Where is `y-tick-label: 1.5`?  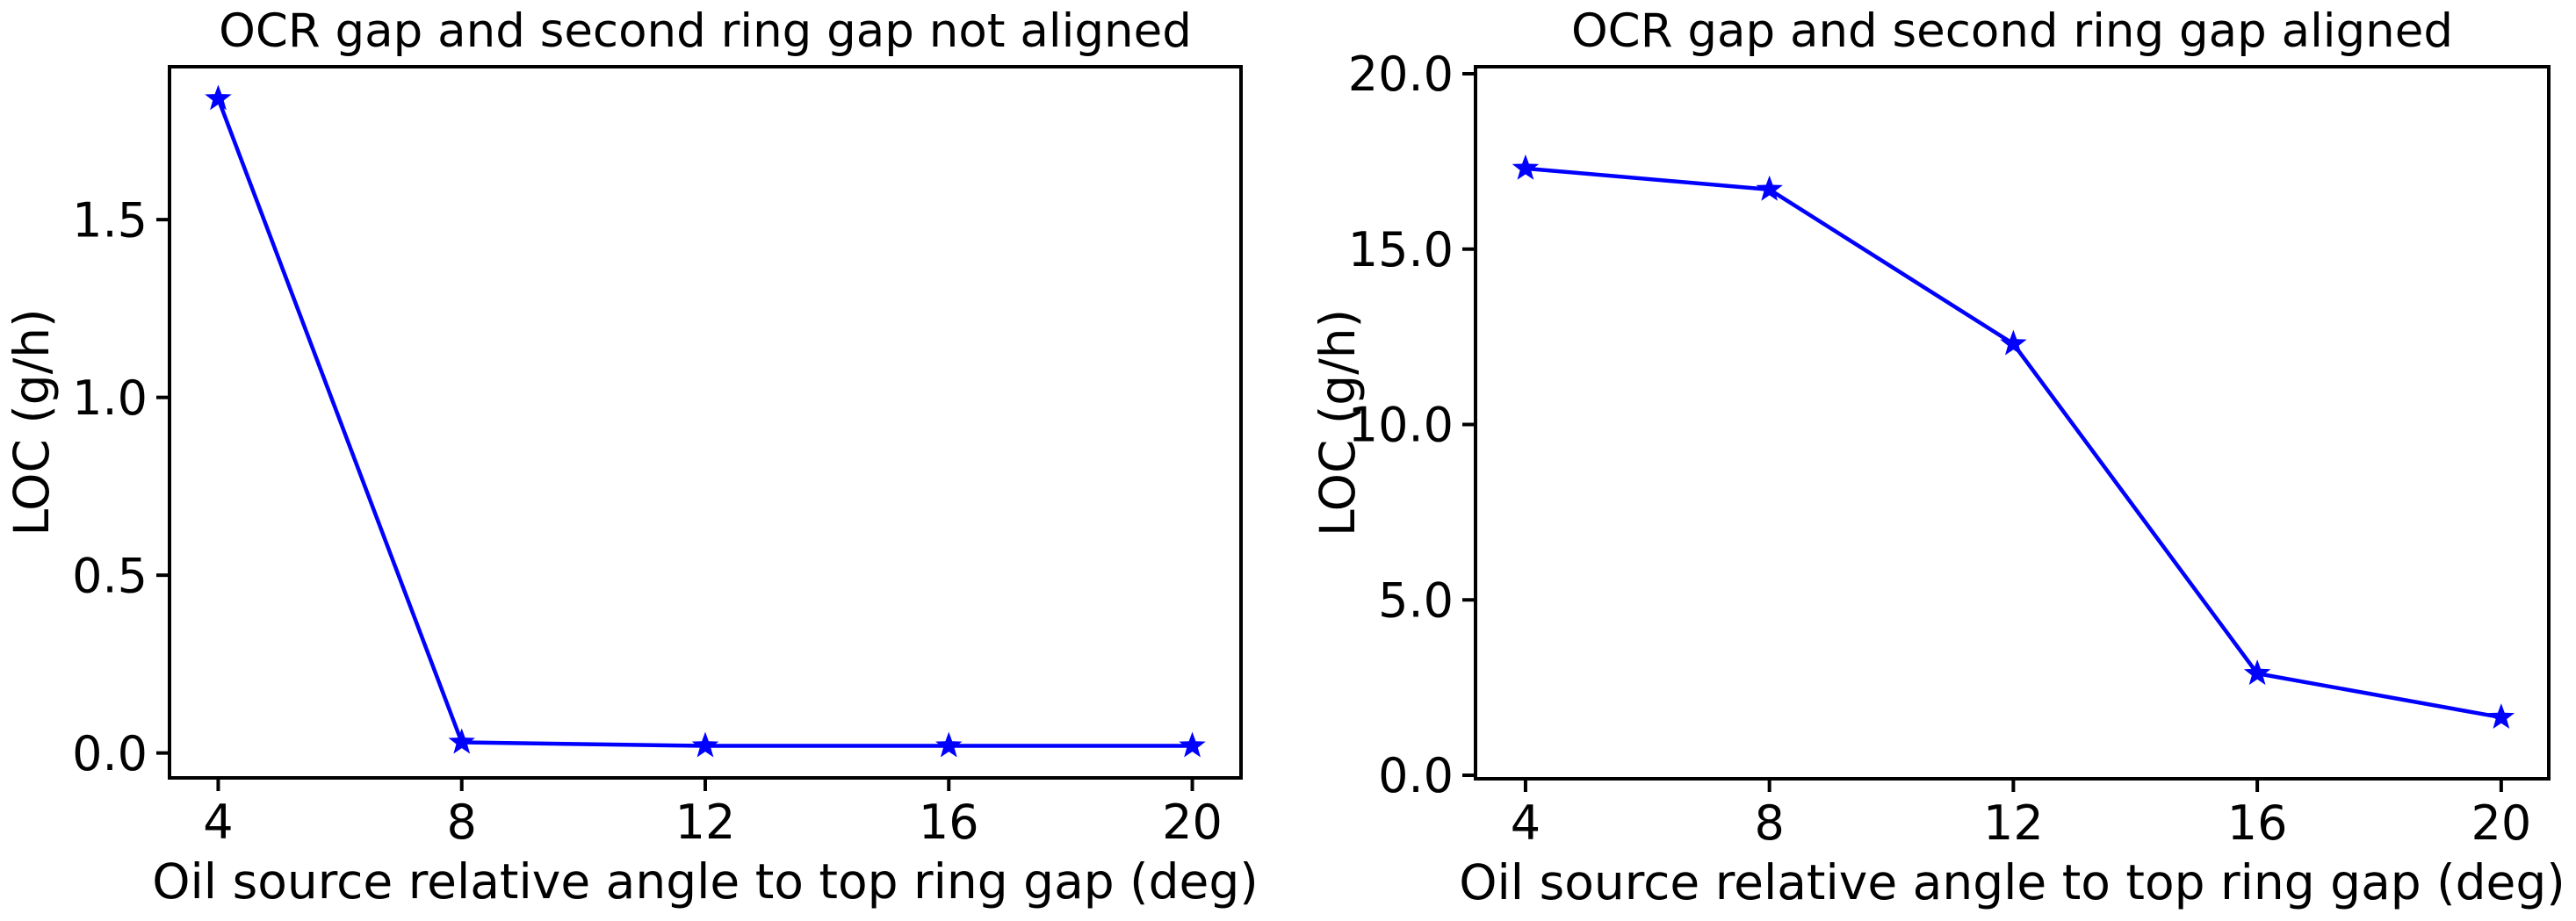 y-tick-label: 1.5 is located at coordinates (110, 220).